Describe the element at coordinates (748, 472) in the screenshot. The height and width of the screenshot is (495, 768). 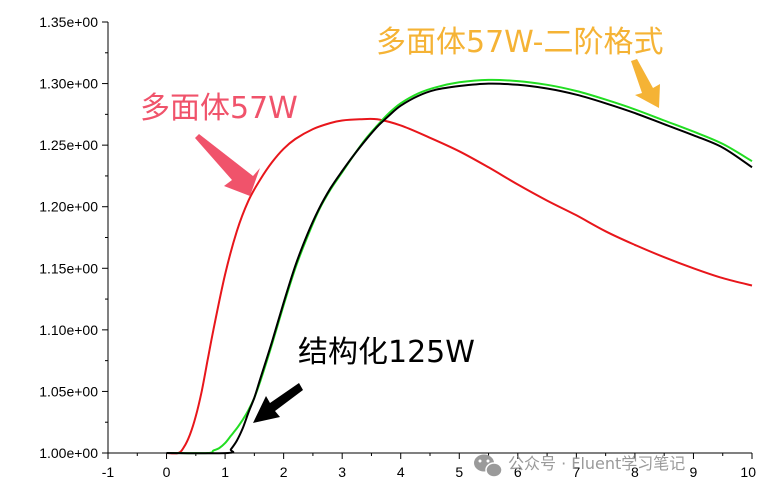
I see `x-tick-label: 10` at that location.